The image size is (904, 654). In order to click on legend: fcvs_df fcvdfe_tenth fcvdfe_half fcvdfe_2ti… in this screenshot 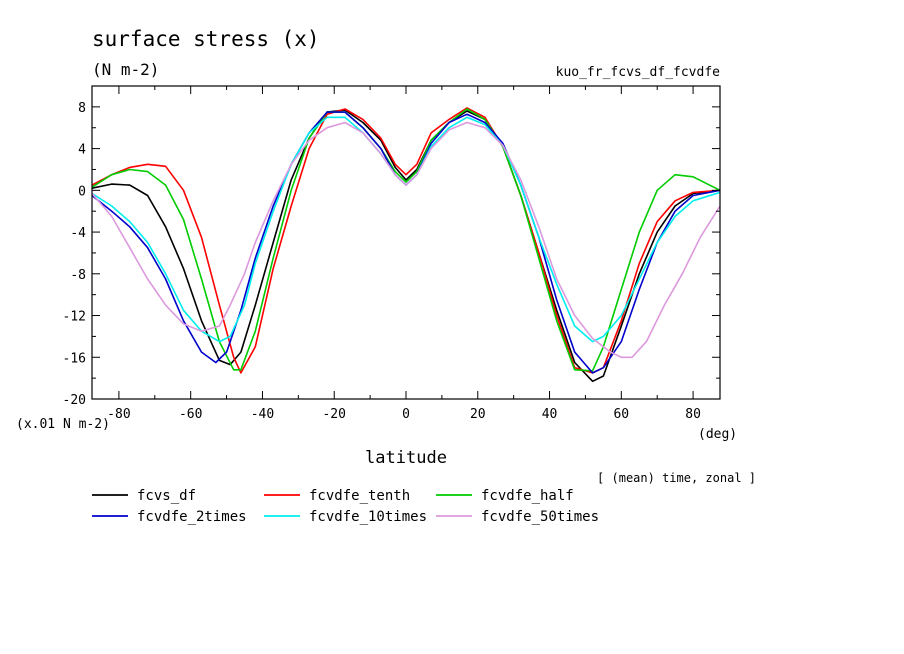, I will do `click(345, 506)`.